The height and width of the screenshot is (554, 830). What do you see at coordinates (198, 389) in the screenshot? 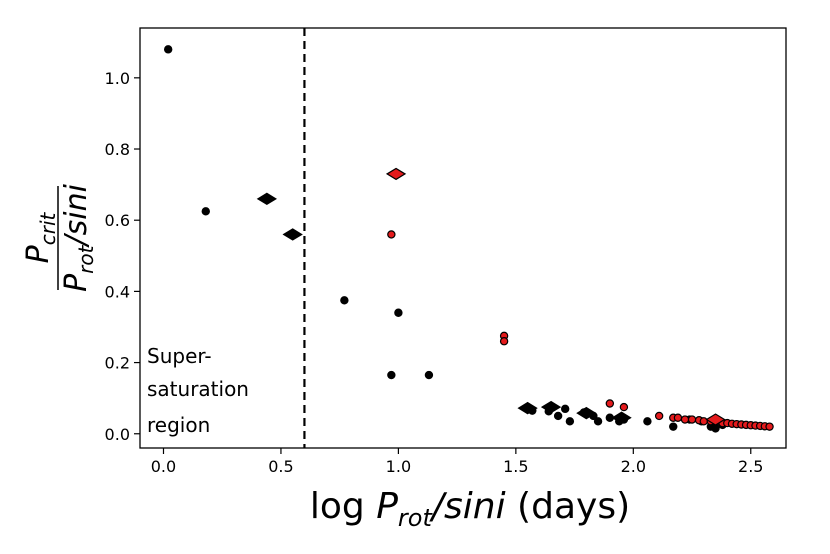
I see `annotation-line-2: saturation` at bounding box center [198, 389].